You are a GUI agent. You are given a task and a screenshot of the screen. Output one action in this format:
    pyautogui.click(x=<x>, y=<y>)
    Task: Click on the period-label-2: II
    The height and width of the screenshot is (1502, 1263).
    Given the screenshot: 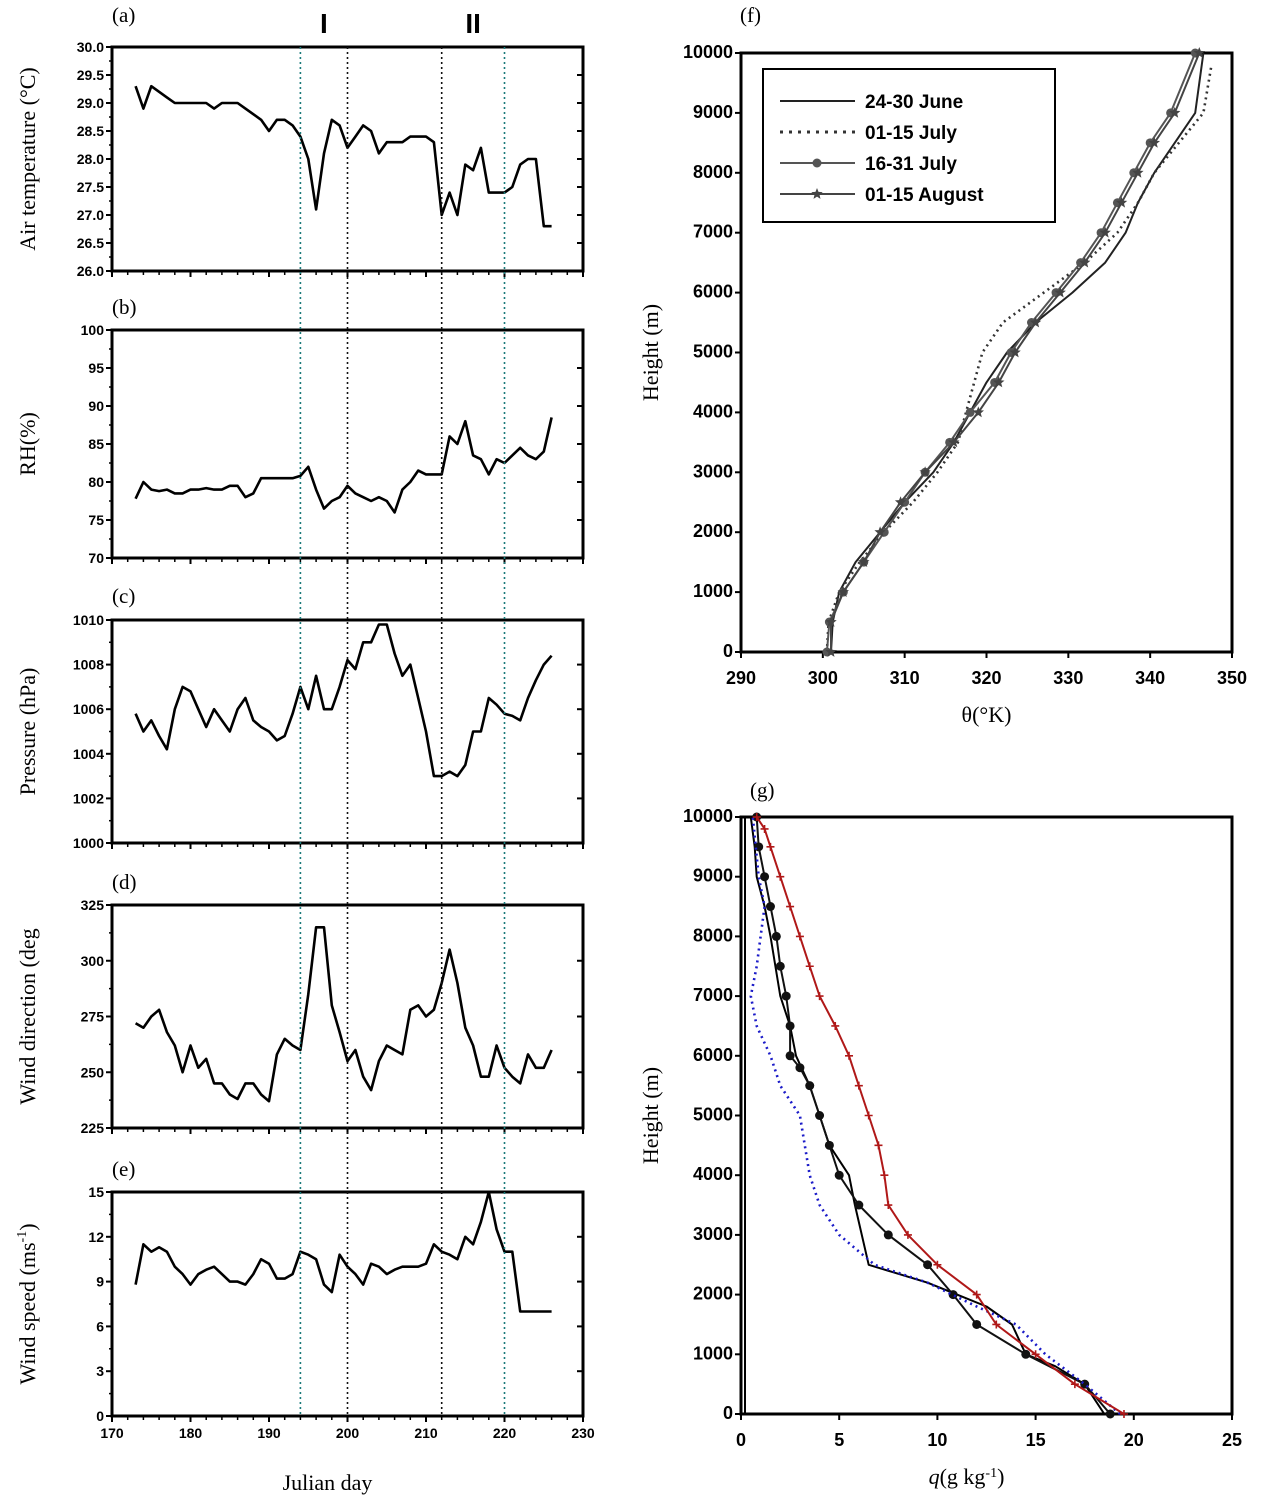 What is the action you would take?
    pyautogui.click(x=473, y=23)
    